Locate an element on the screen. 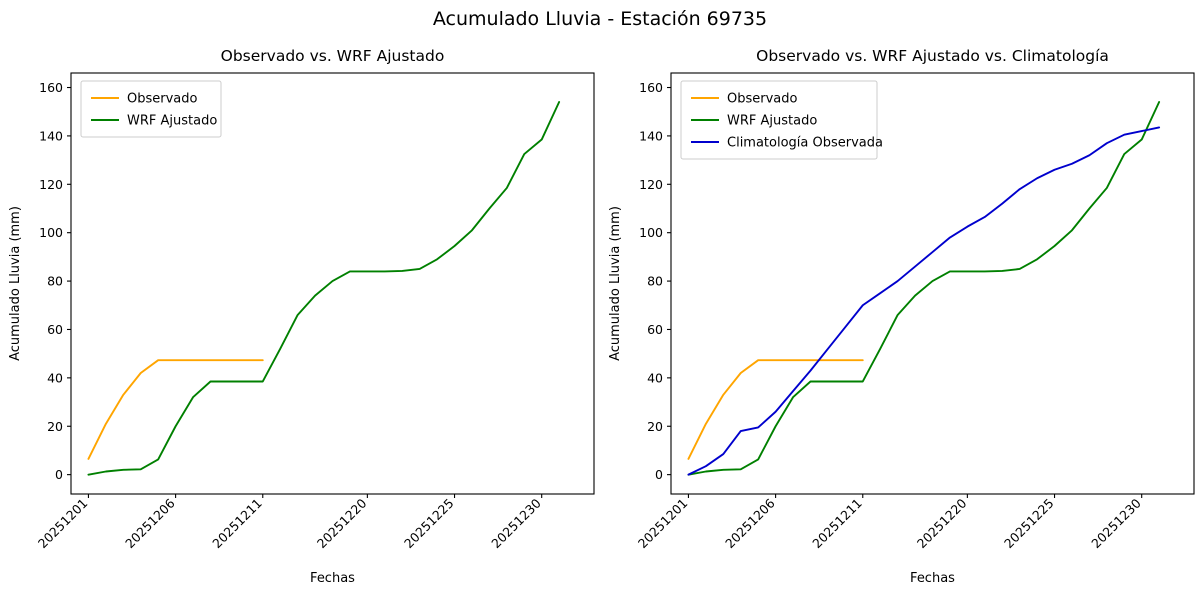 This screenshot has width=1200, height=600. subplot-title: Observado vs. WRF Ajustado is located at coordinates (333, 56).